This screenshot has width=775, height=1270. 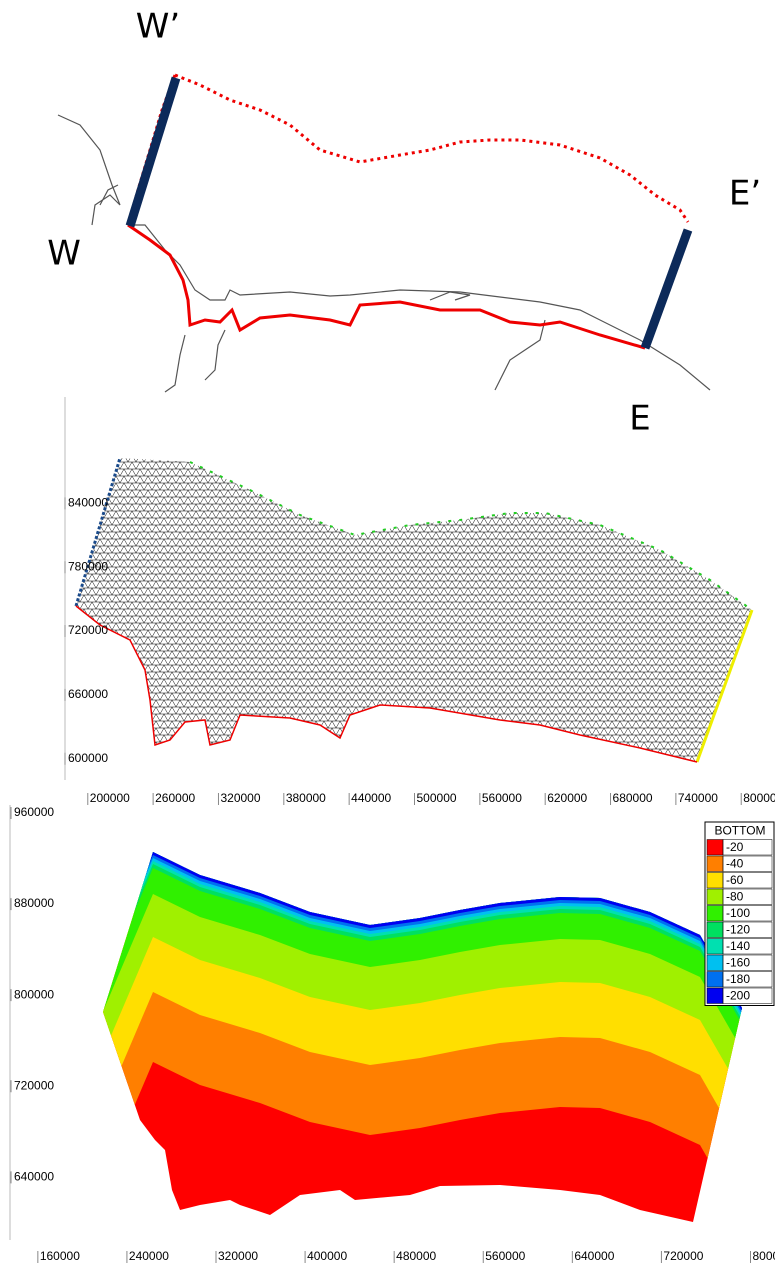 I want to click on east-boundary, so click(x=724, y=686).